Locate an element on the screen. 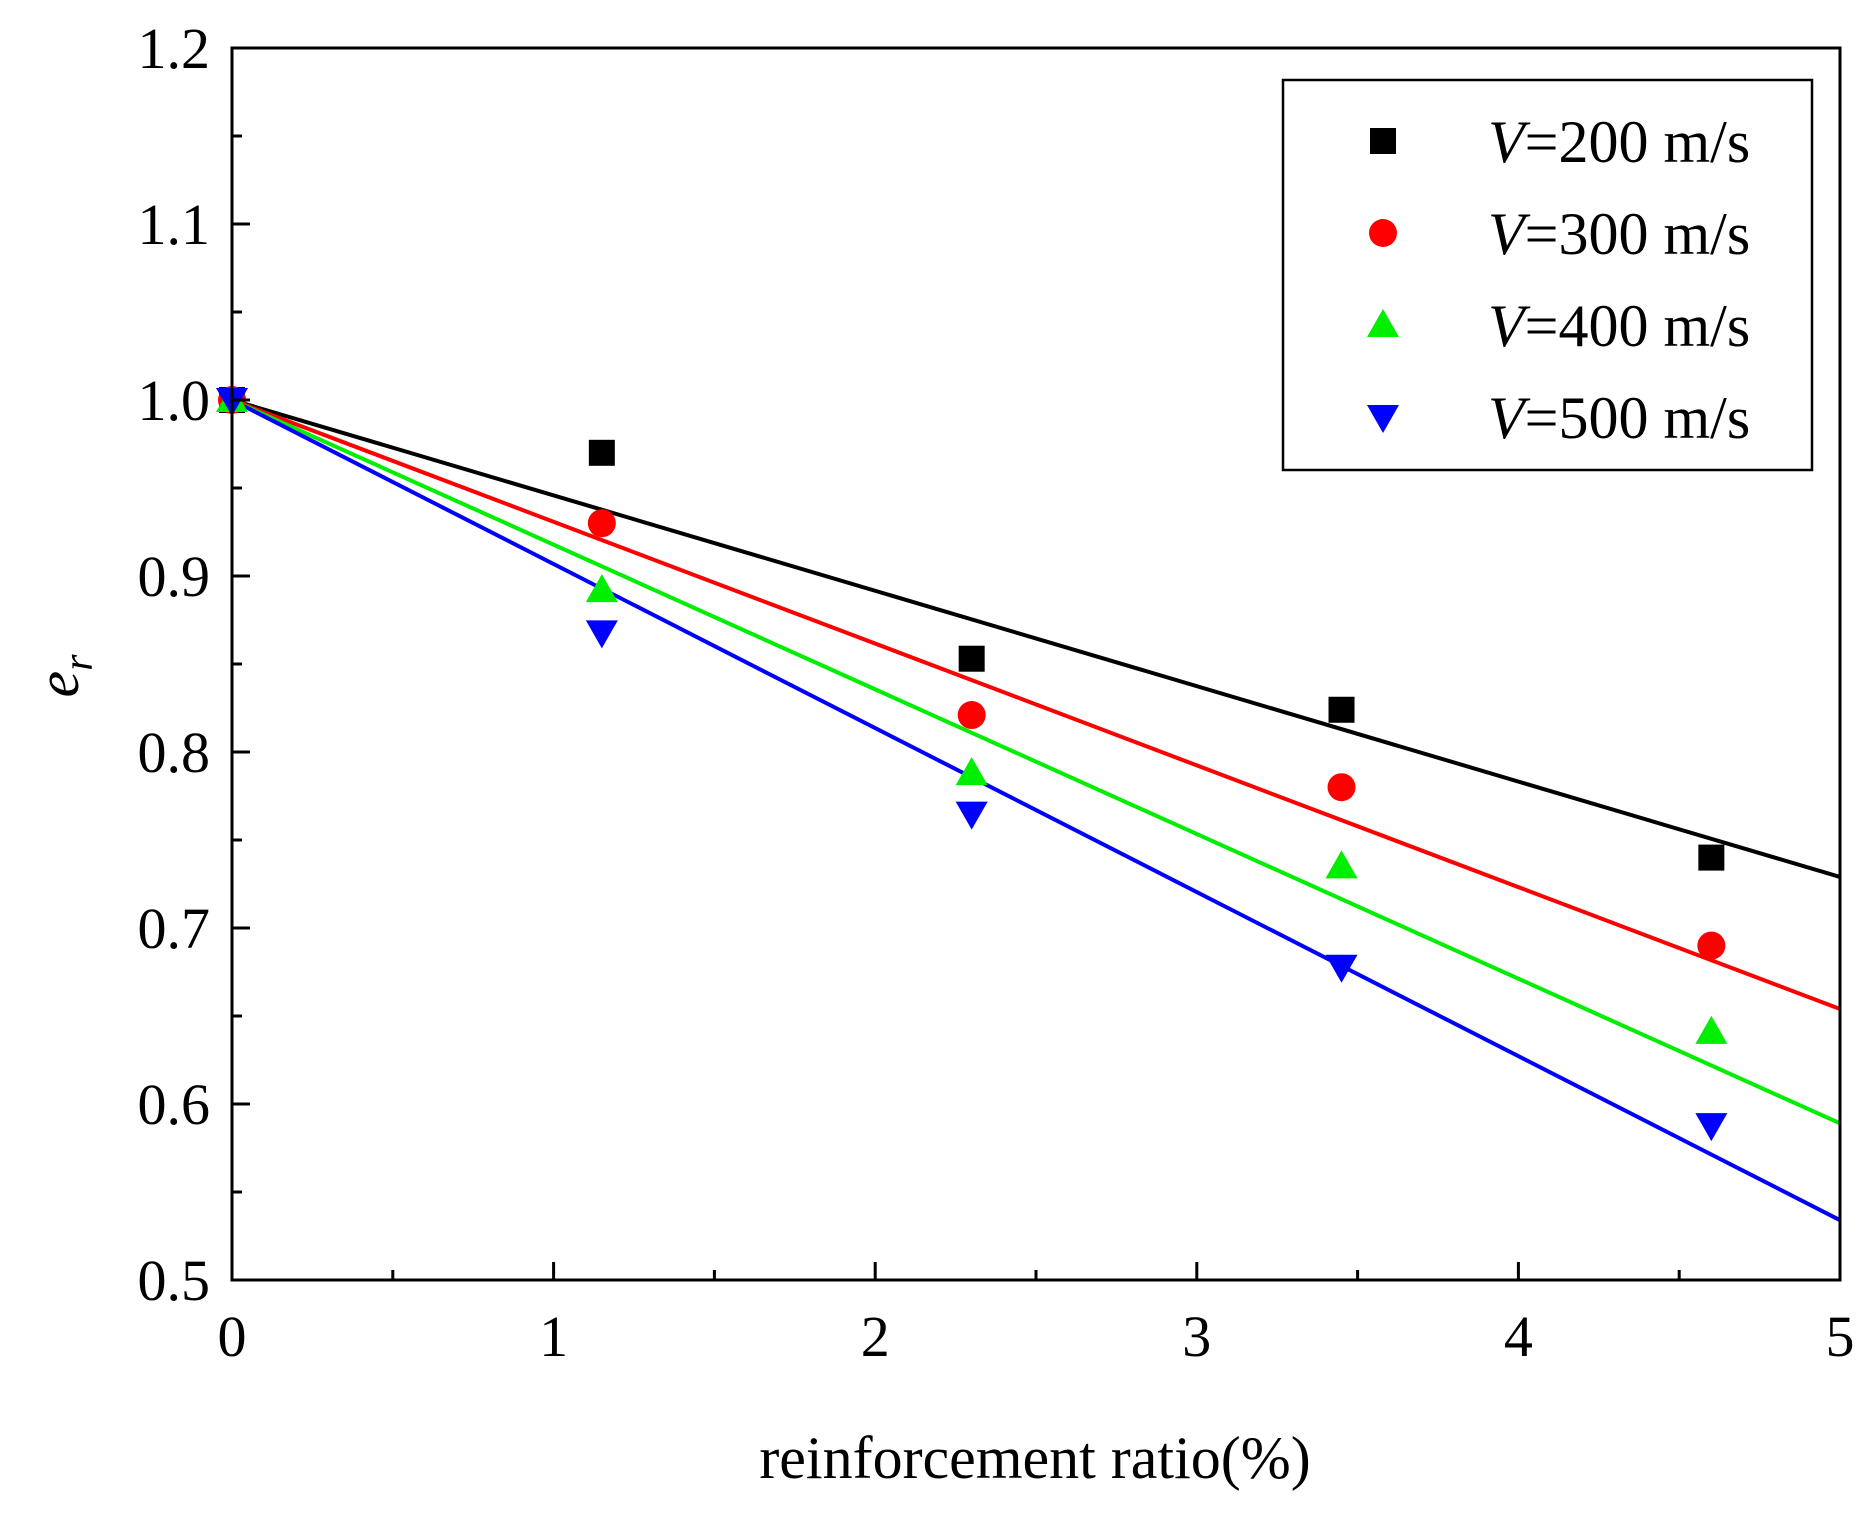 The width and height of the screenshot is (1872, 1515). svg-text: er is located at coordinates (63, 676).